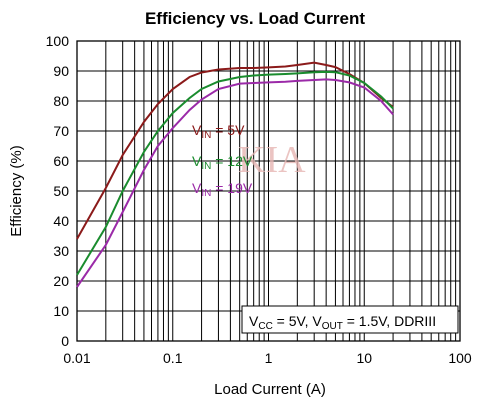 The image size is (500, 402). Describe the element at coordinates (332, 326) in the screenshot. I see `vout-sub: OUT` at that location.